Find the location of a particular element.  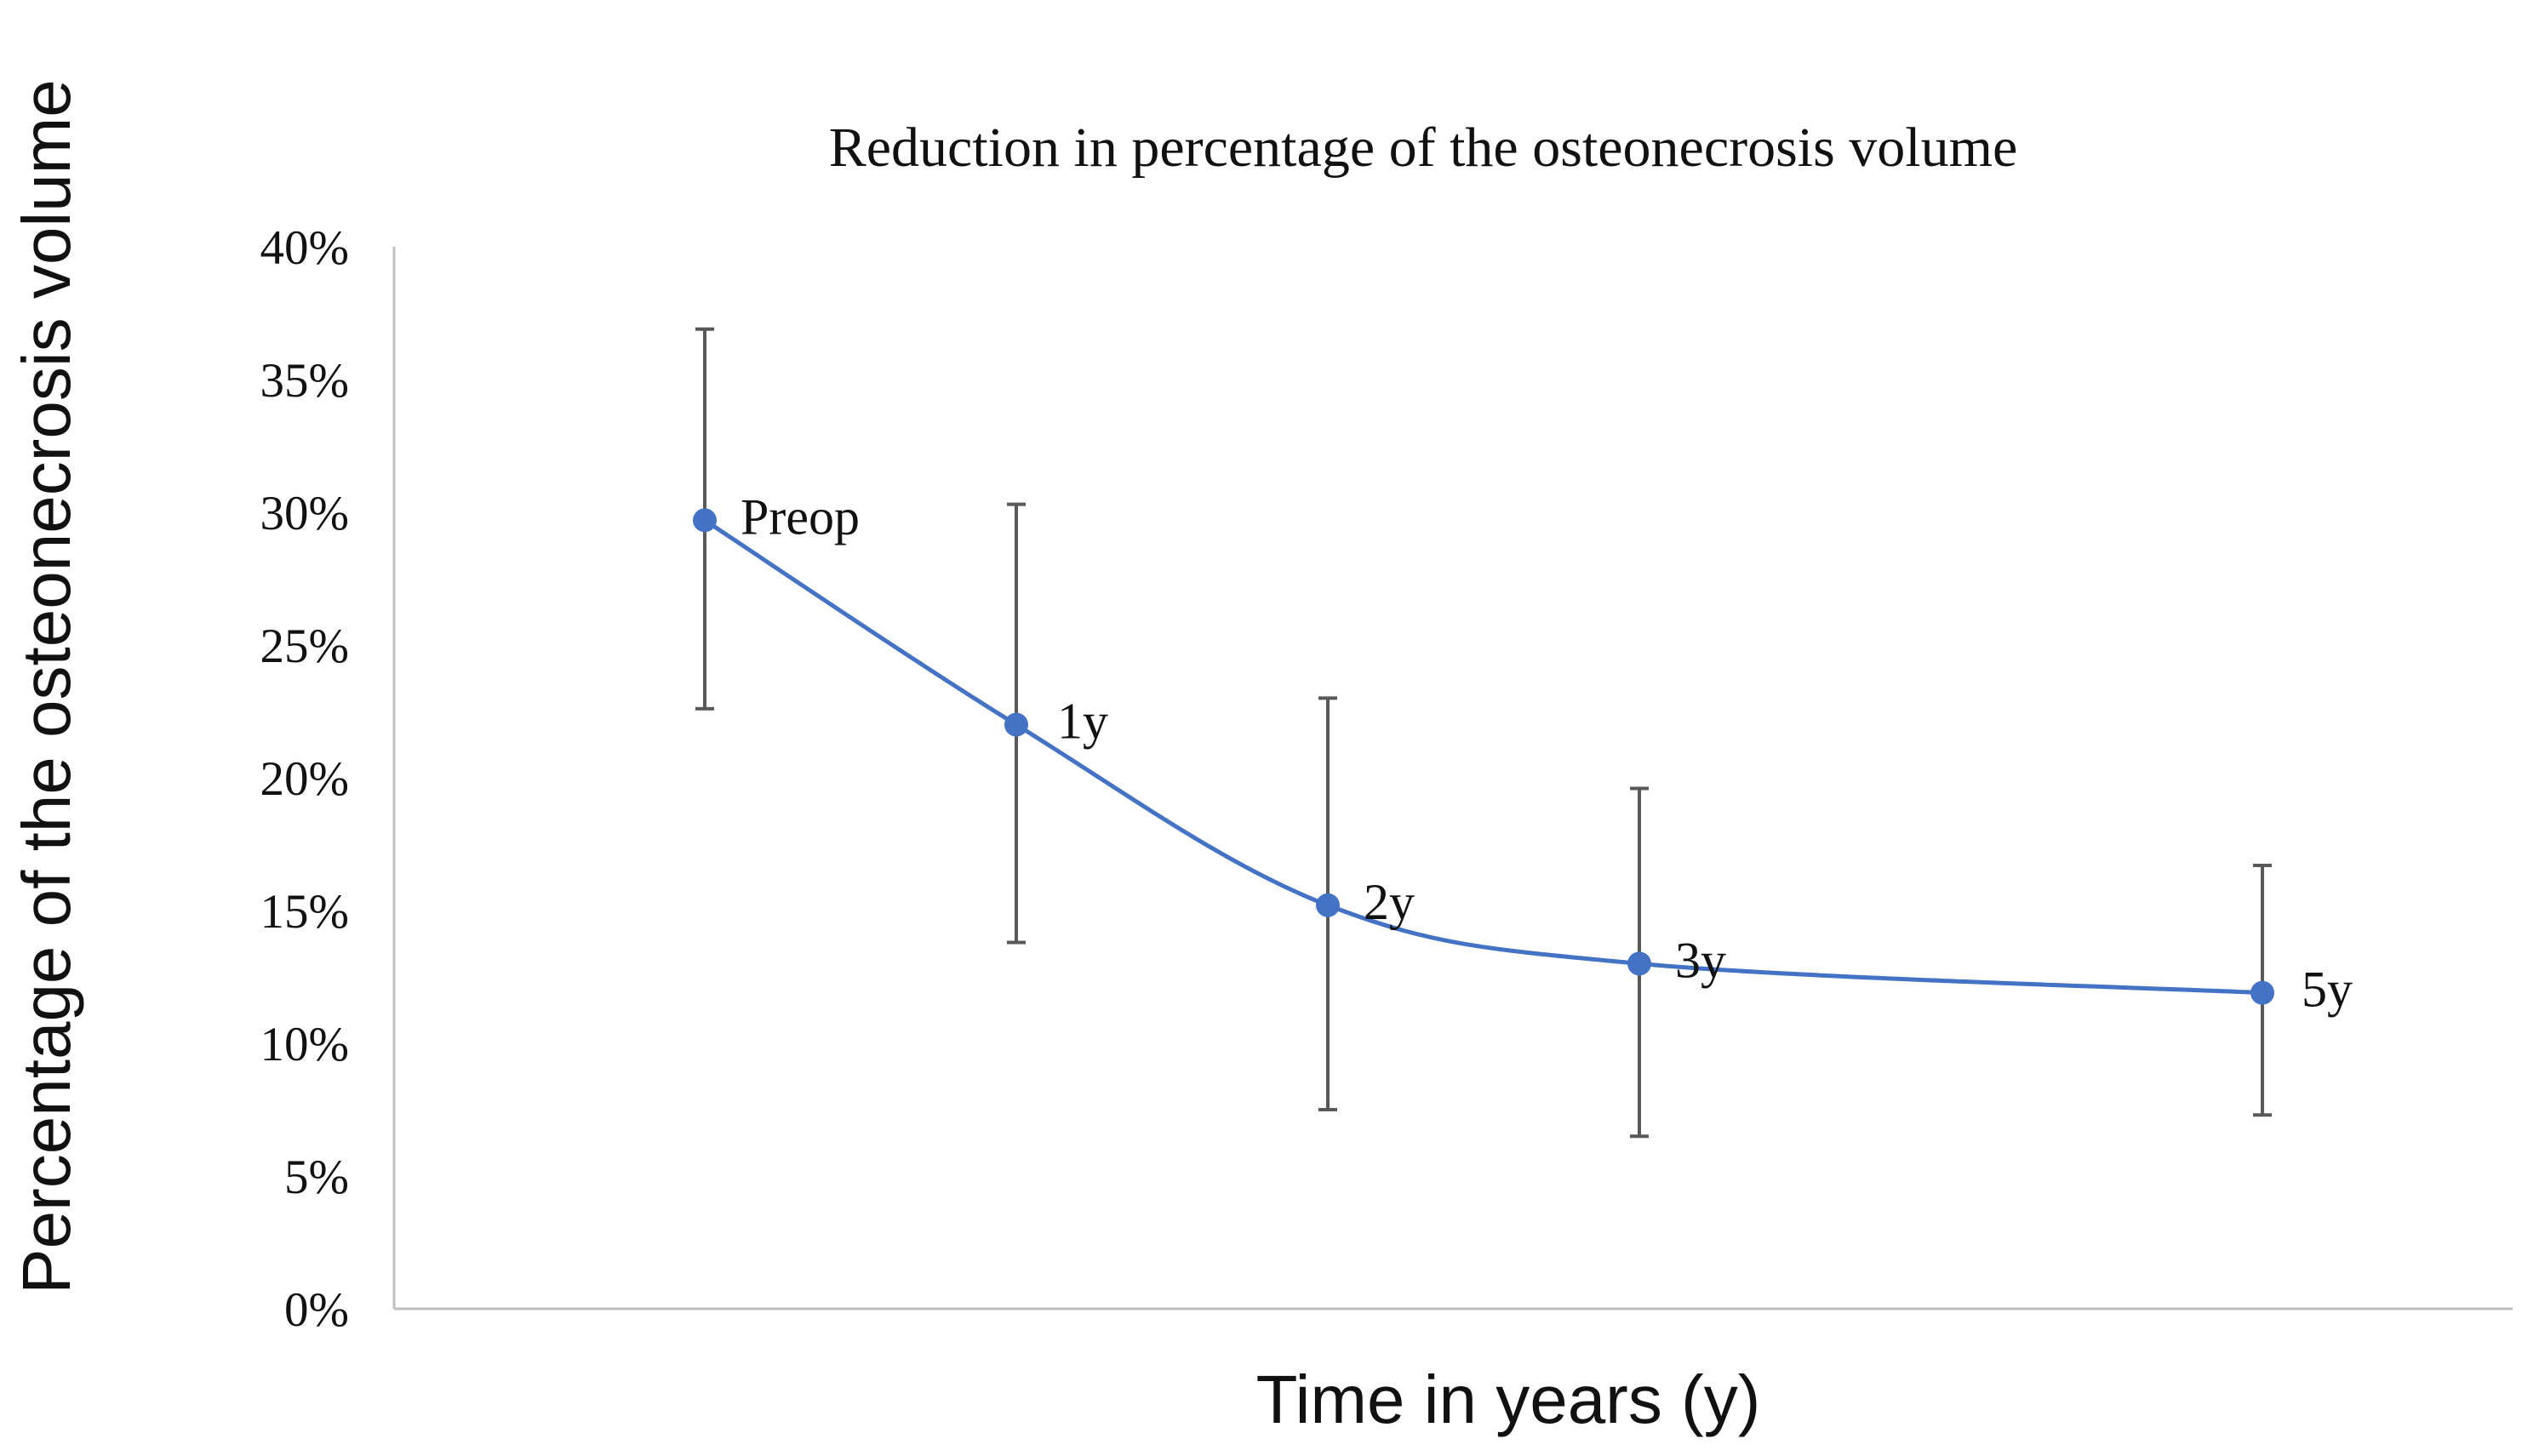

x-axis-title: Time in years (y) is located at coordinates (1508, 1399).